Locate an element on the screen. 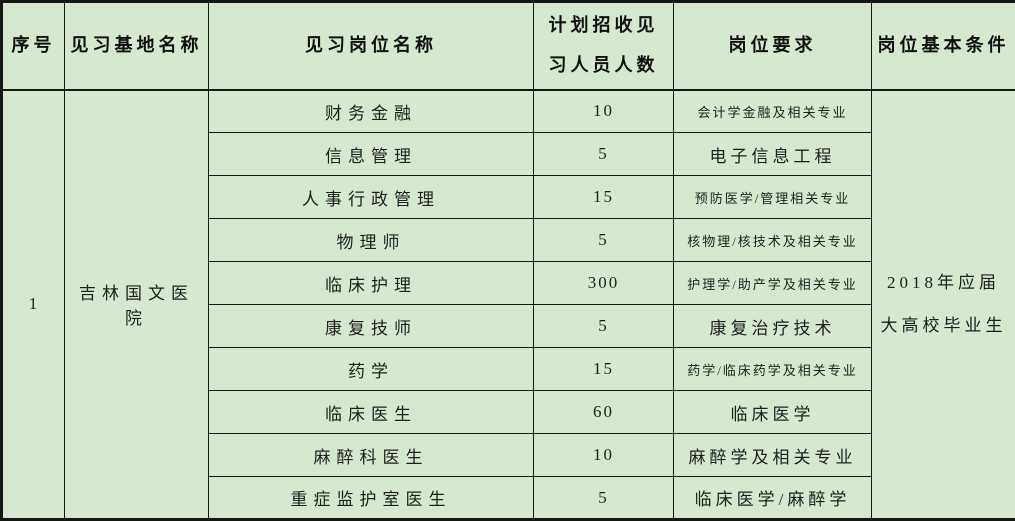  table-row: 临床护理 300 护理学/助产学及相关专业 is located at coordinates (508, 283).